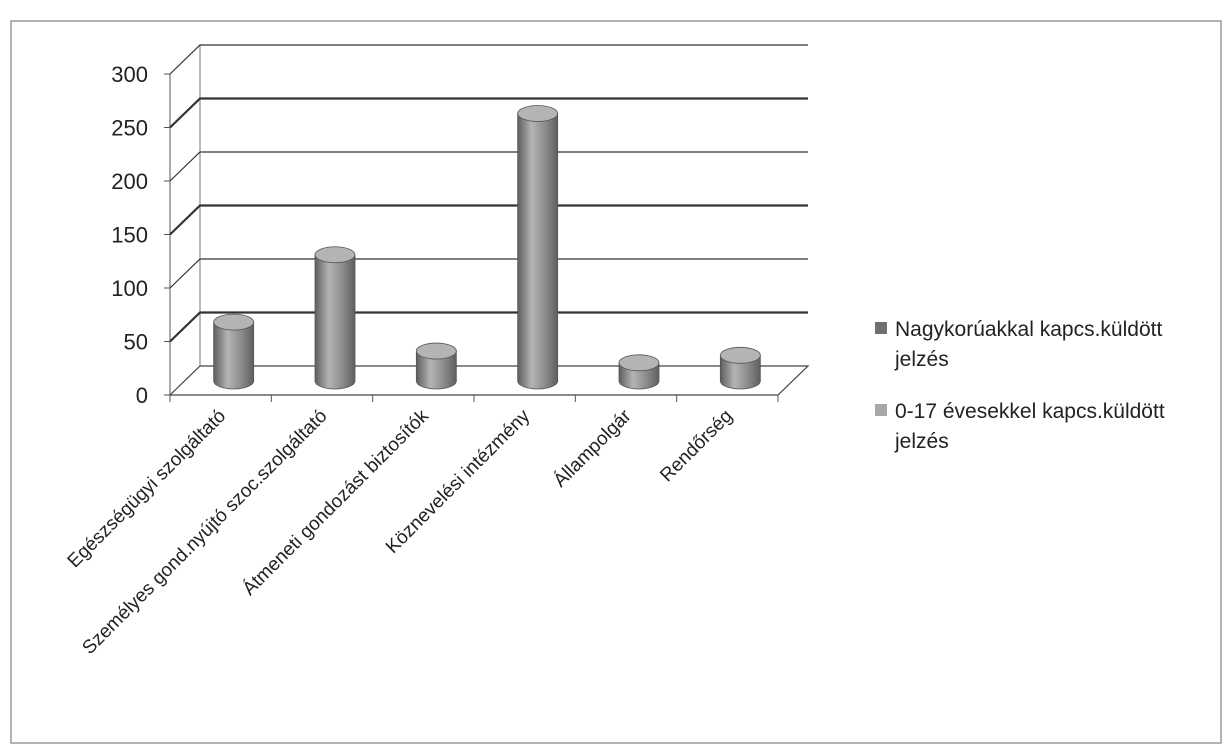 The image size is (1228, 751). Describe the element at coordinates (1032, 426) in the screenshot. I see `legend-label-series-2: 0-17 évesekkel kapcs.küldött jelzés` at that location.